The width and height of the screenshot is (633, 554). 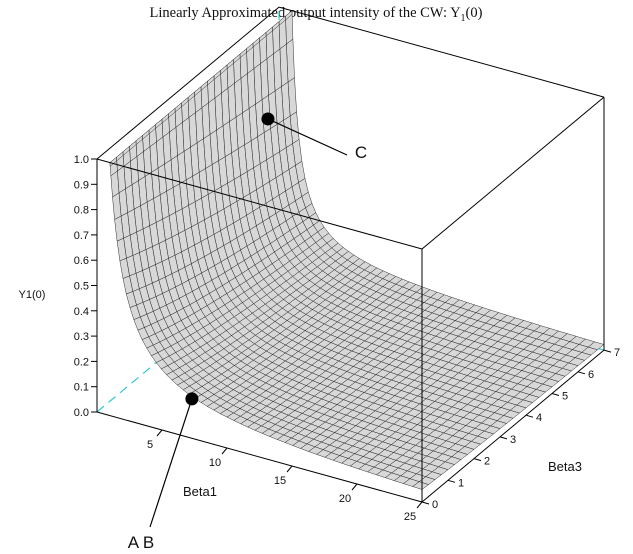 I want to click on z-tick-label: 0.8, so click(x=81, y=211).